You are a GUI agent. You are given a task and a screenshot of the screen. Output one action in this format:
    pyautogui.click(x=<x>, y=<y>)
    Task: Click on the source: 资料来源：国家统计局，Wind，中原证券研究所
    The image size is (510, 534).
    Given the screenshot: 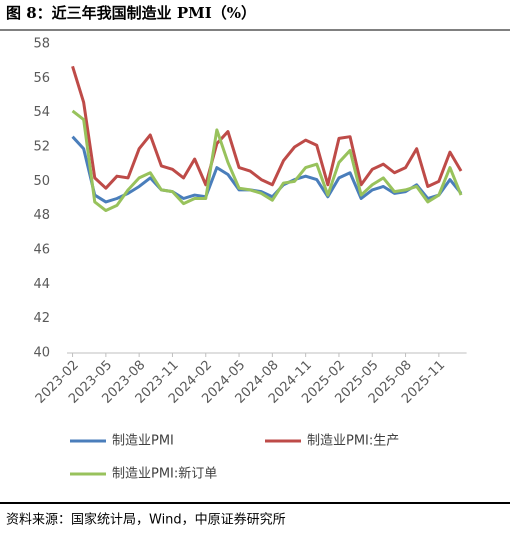 What is the action you would take?
    pyautogui.click(x=146, y=520)
    